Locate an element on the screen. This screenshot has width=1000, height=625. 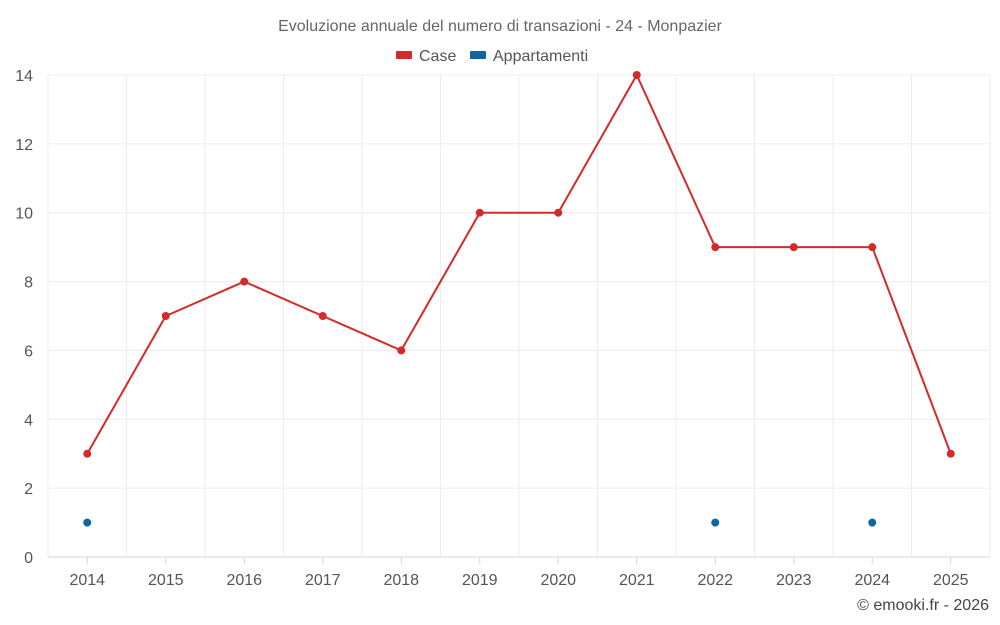
x-tick-label: 2017 is located at coordinates (323, 580).